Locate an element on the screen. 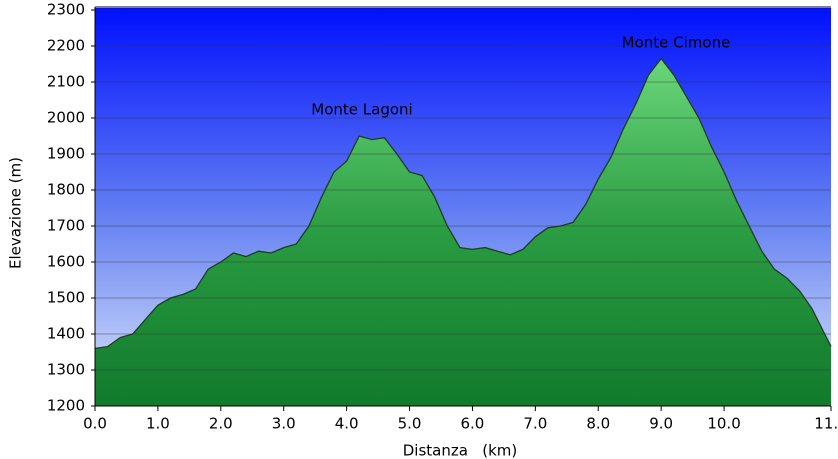 The image size is (838, 459). x-tick-label: 5.0 is located at coordinates (410, 424).